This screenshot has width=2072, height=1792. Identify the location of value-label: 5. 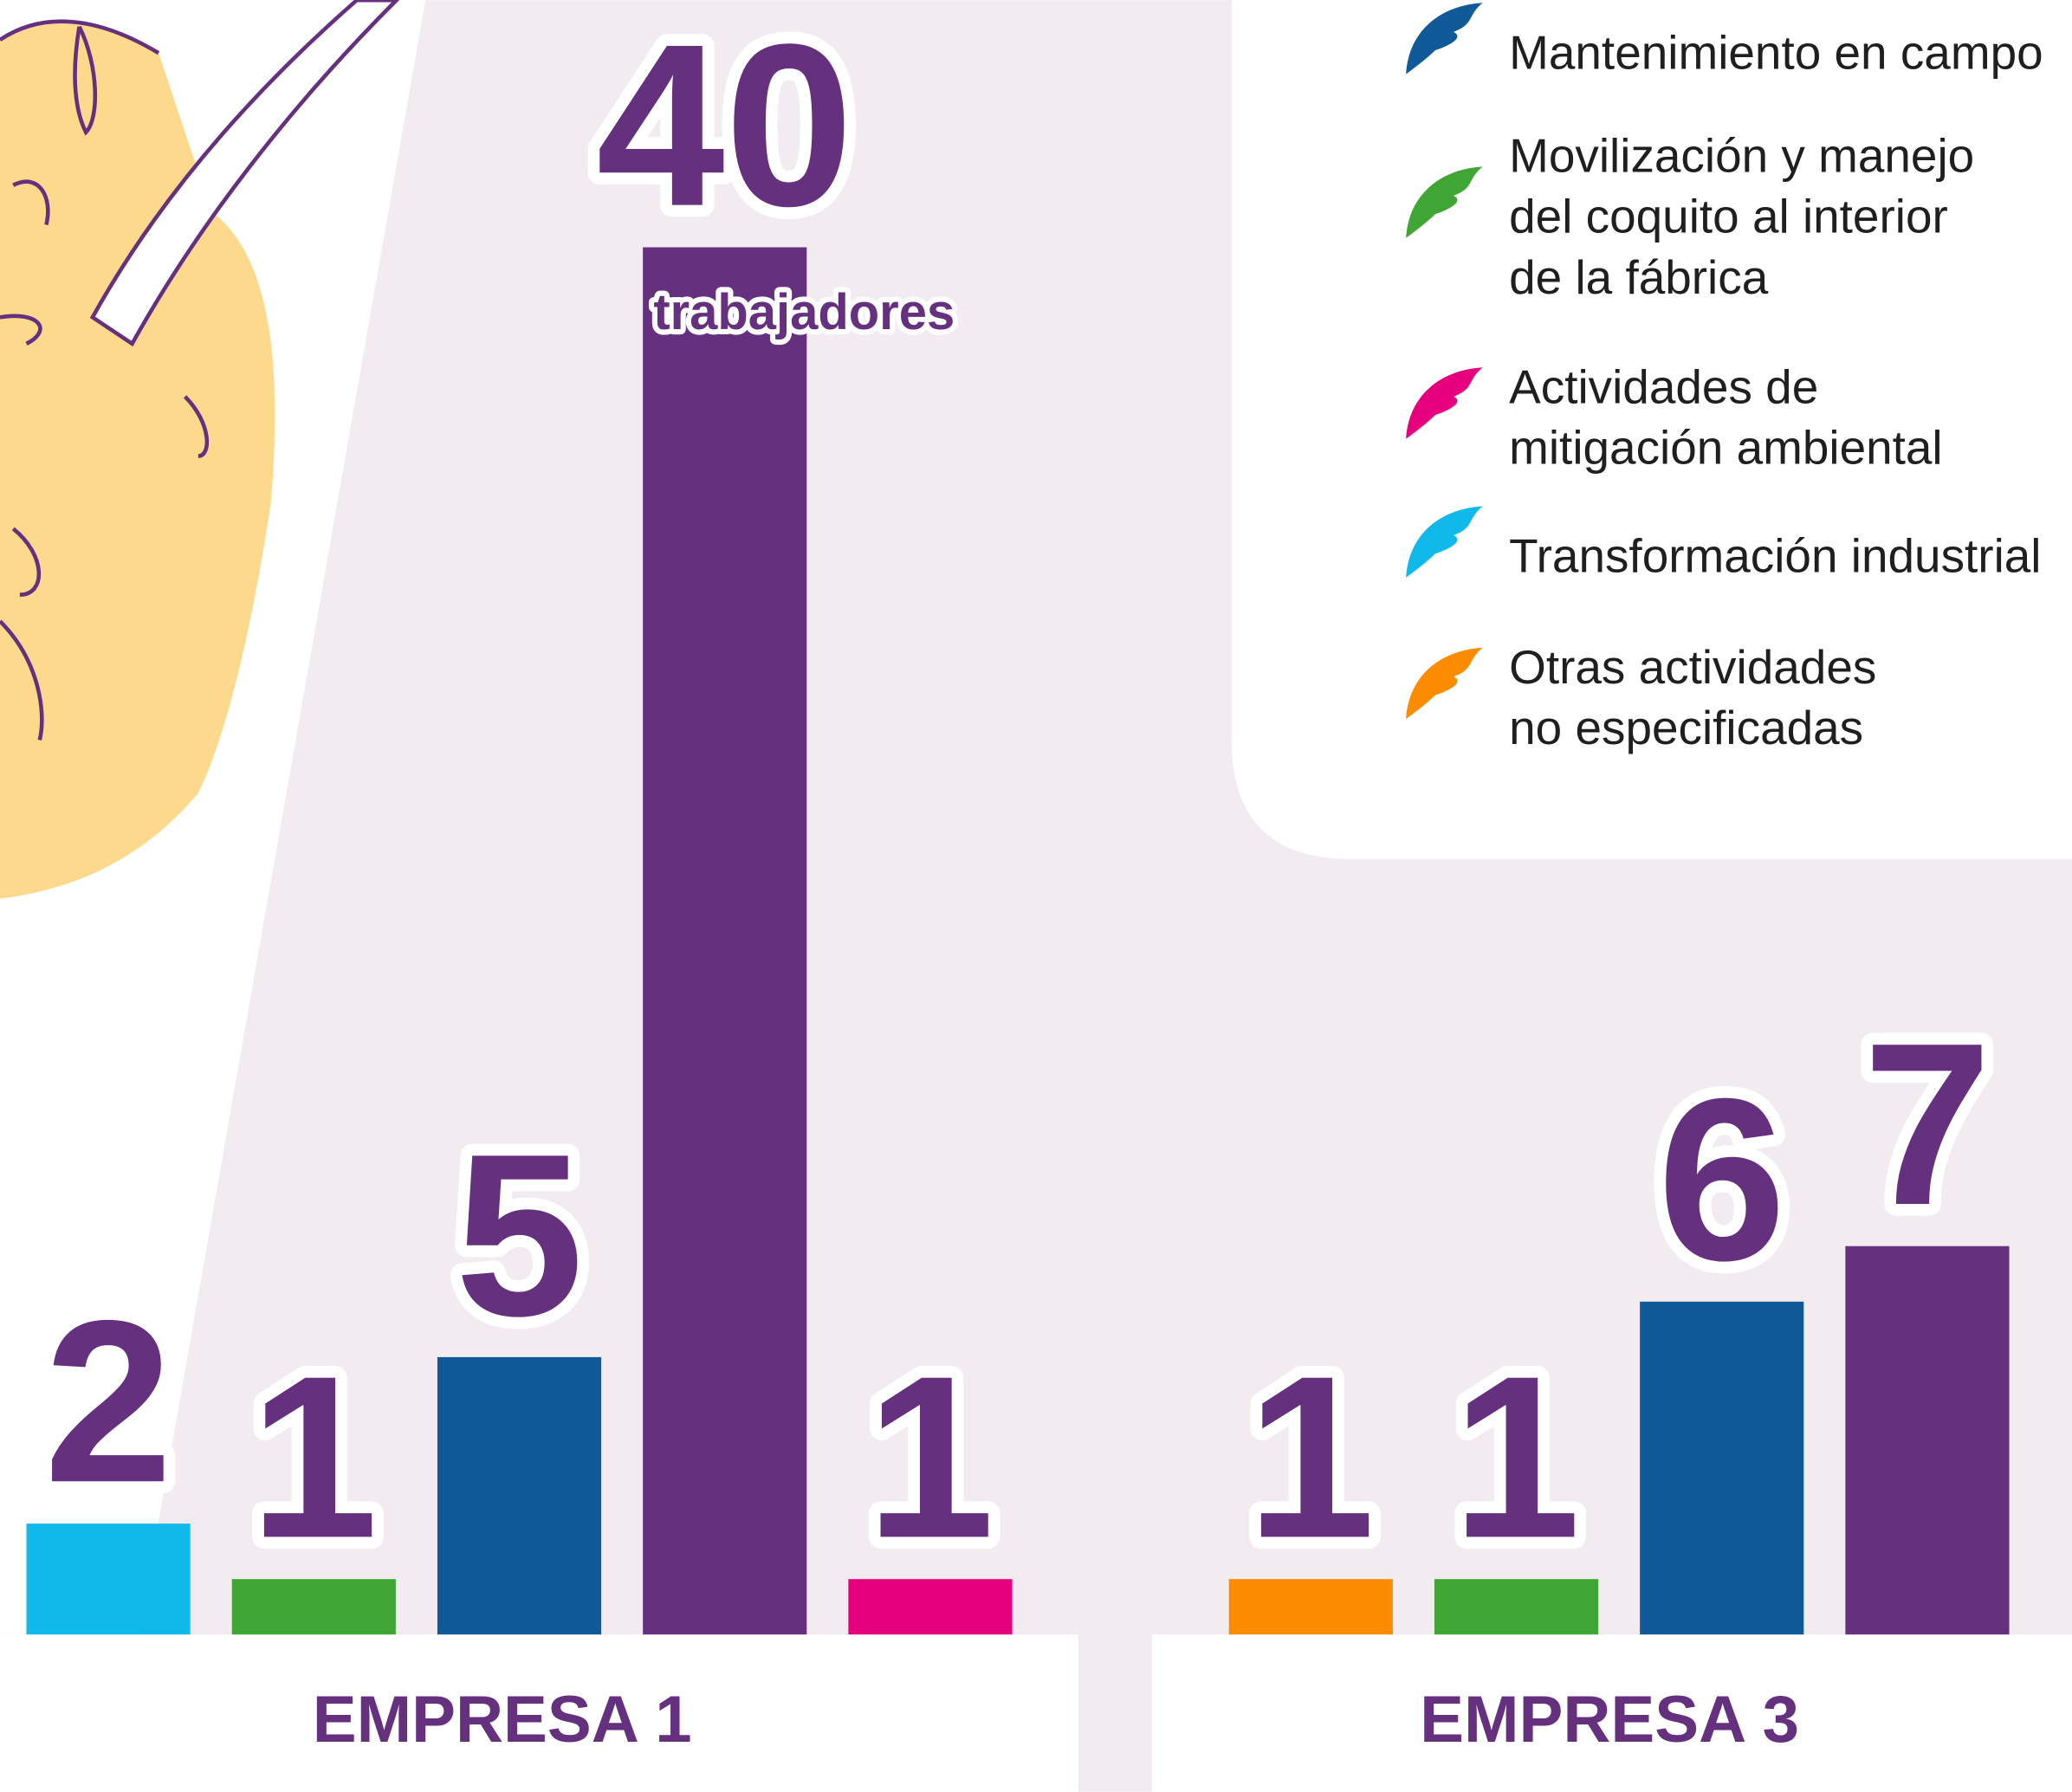
(519, 1234).